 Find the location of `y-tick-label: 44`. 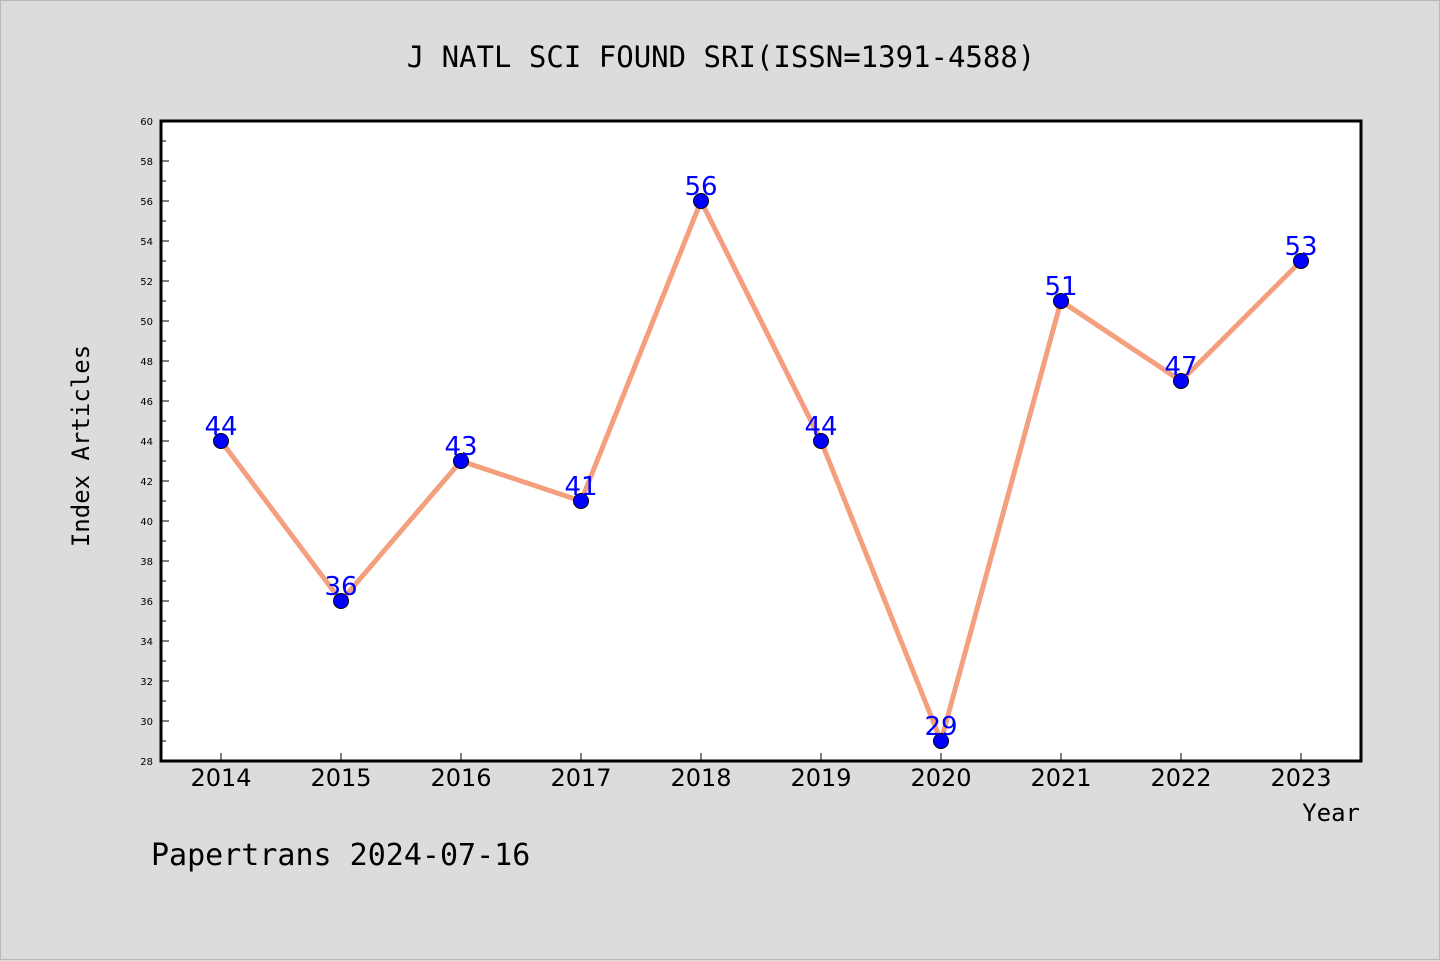

y-tick-label: 44 is located at coordinates (146, 442).